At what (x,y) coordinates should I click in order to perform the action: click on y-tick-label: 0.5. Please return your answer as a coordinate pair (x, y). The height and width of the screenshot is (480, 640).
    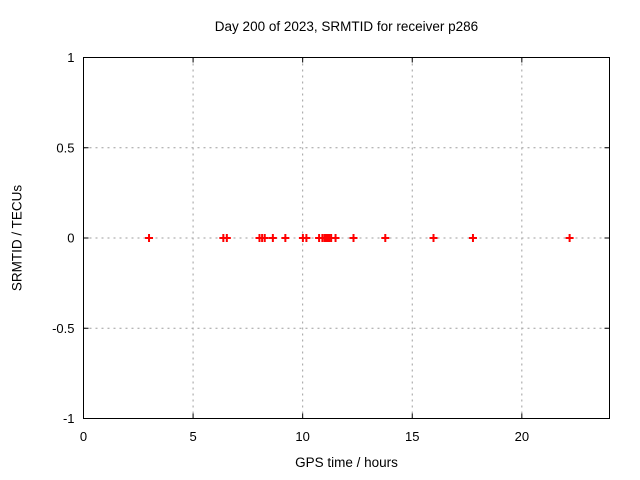
    Looking at the image, I should click on (65, 147).